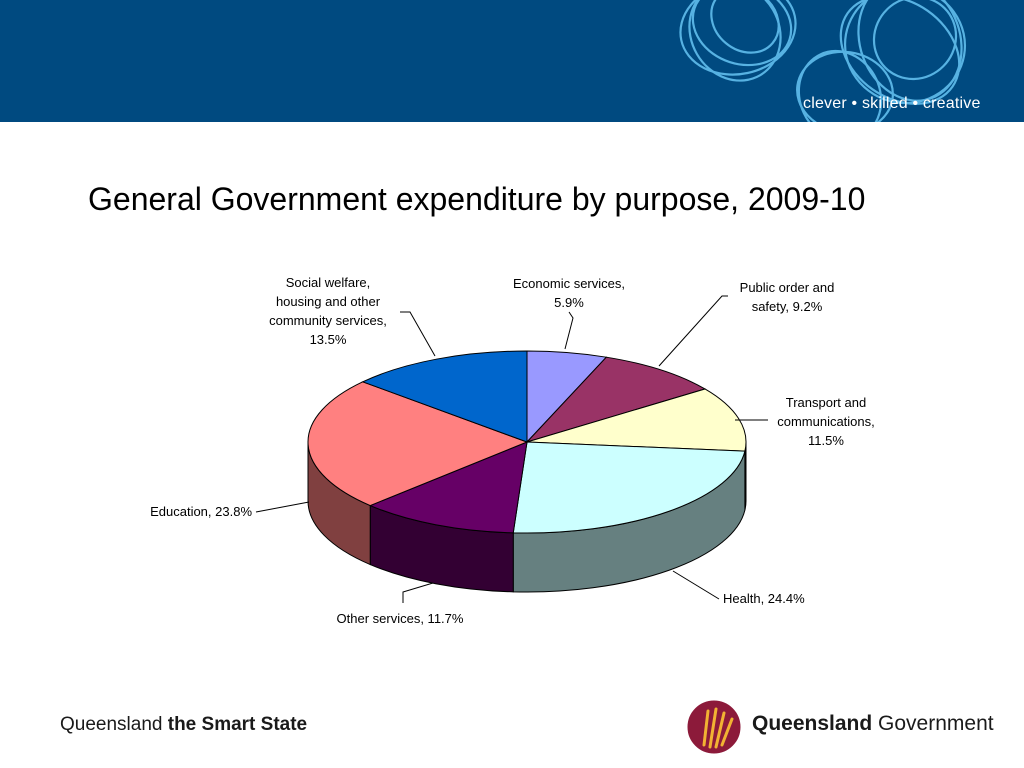  Describe the element at coordinates (569, 330) in the screenshot. I see `leader-economic-services` at that location.